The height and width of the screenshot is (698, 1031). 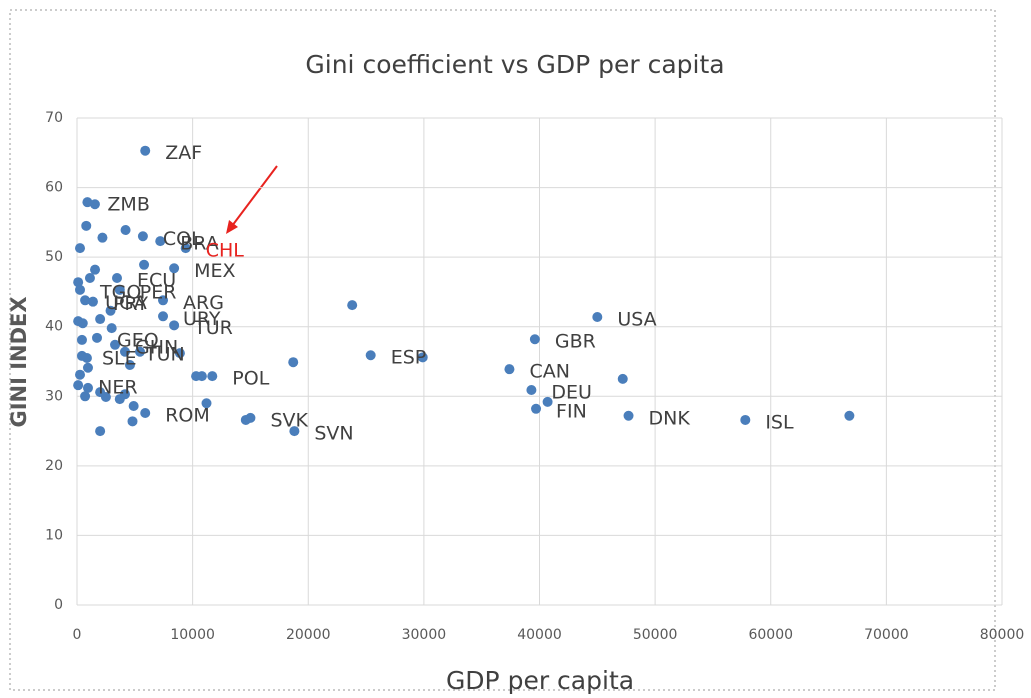 I want to click on point-label: ROM, so click(x=187, y=415).